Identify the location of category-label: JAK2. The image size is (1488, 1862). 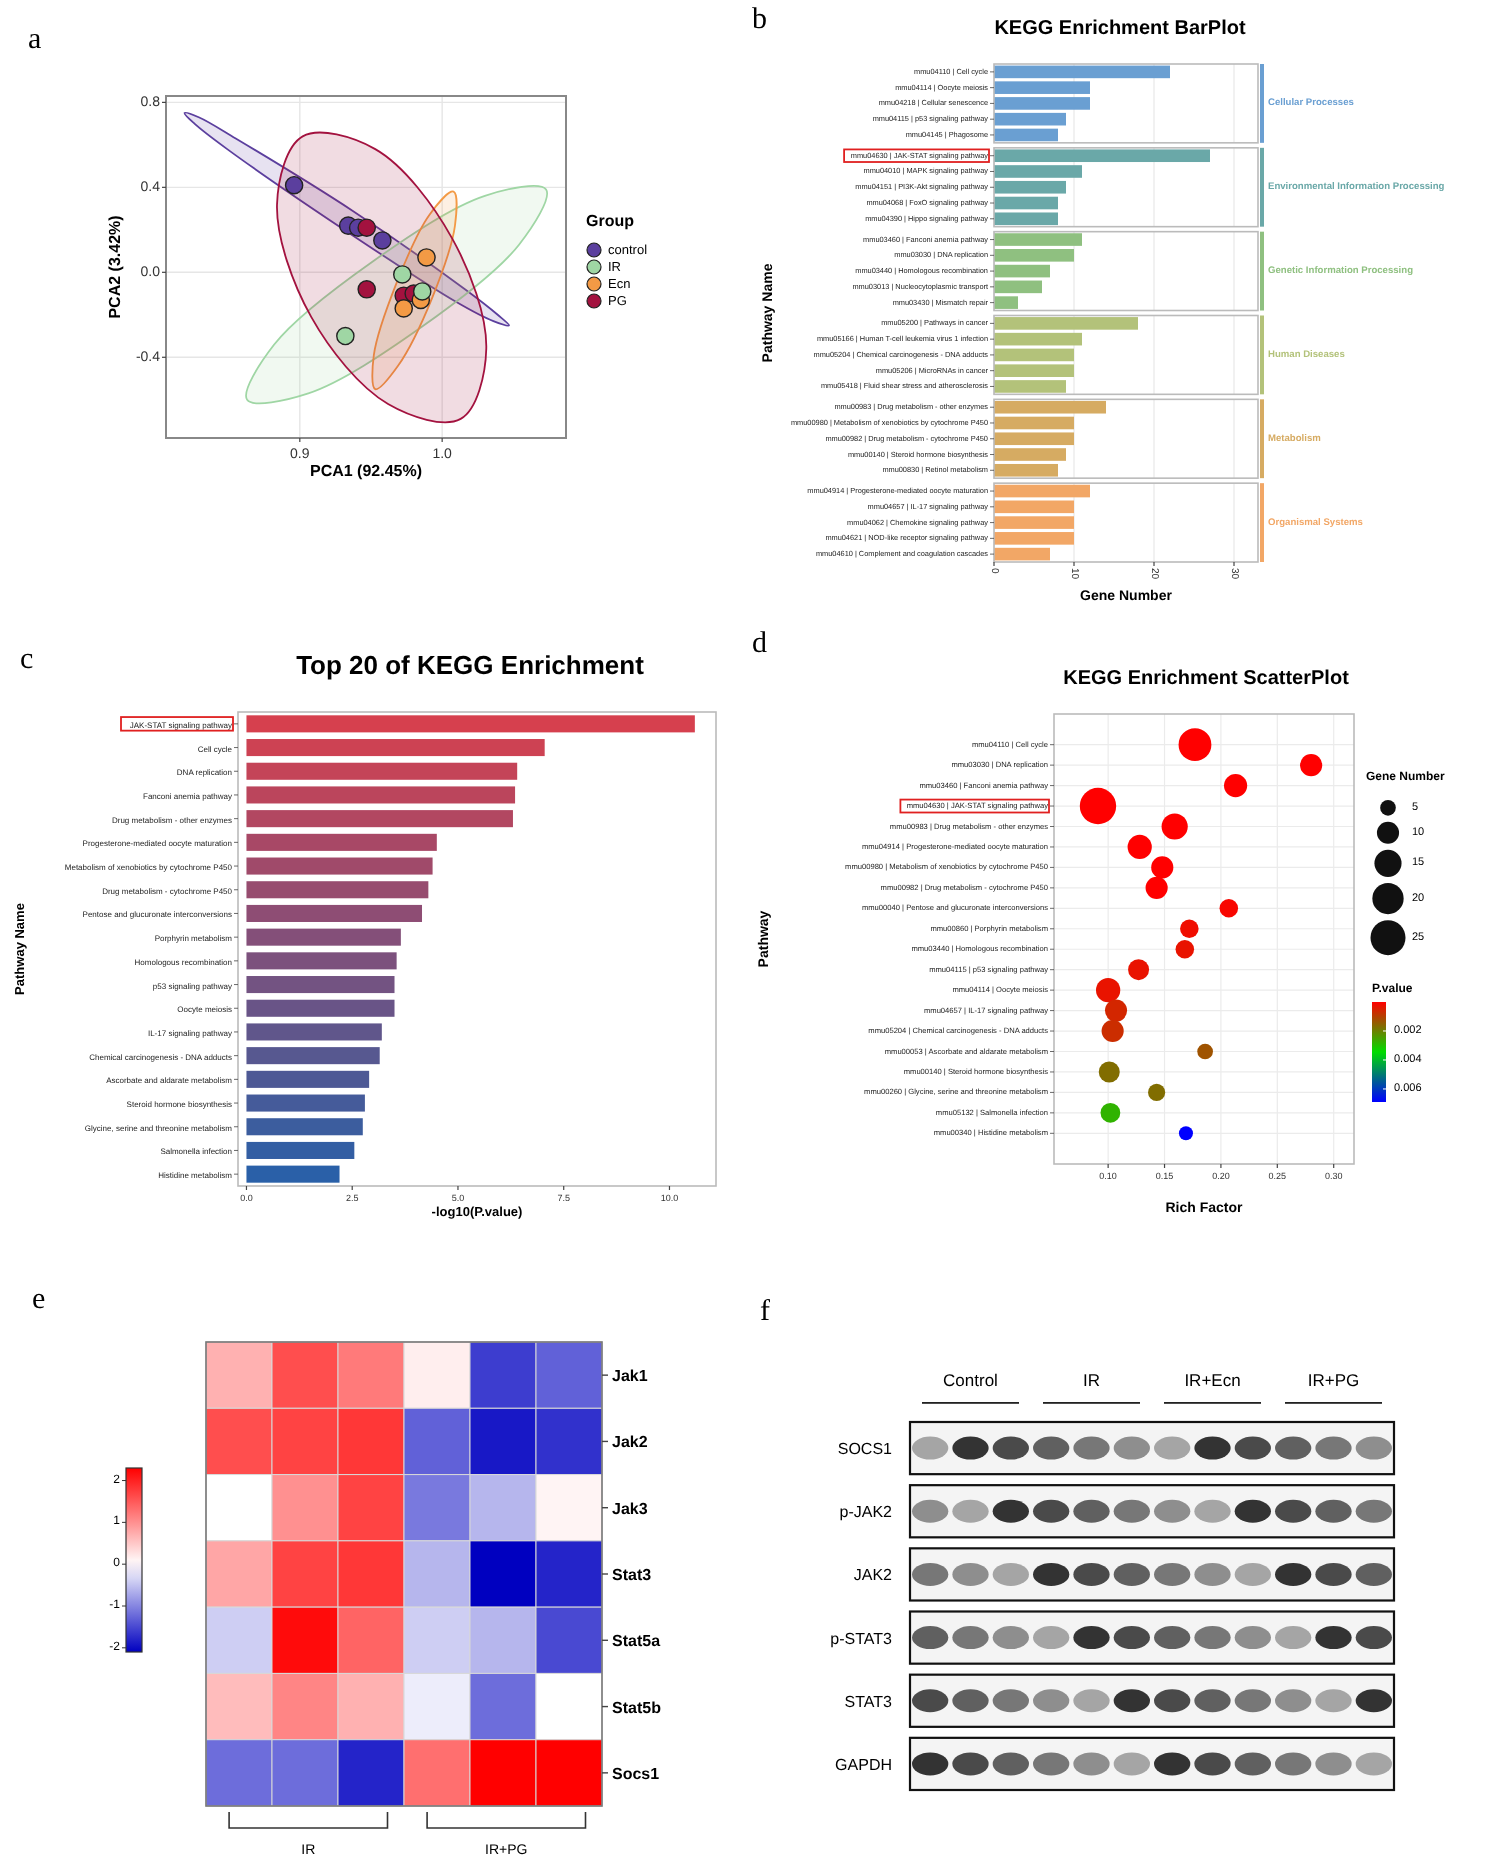
(872, 1574).